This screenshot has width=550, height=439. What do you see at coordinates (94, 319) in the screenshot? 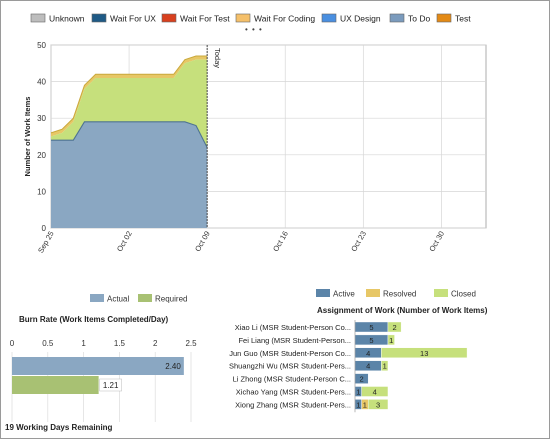
I see `burn-rate-title: Burn Rate (Work Items Completed/Day)` at bounding box center [94, 319].